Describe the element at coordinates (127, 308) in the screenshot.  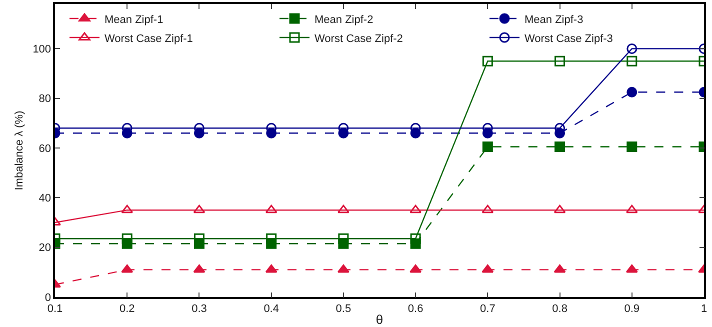
I see `x-tick-label: 0.2` at that location.